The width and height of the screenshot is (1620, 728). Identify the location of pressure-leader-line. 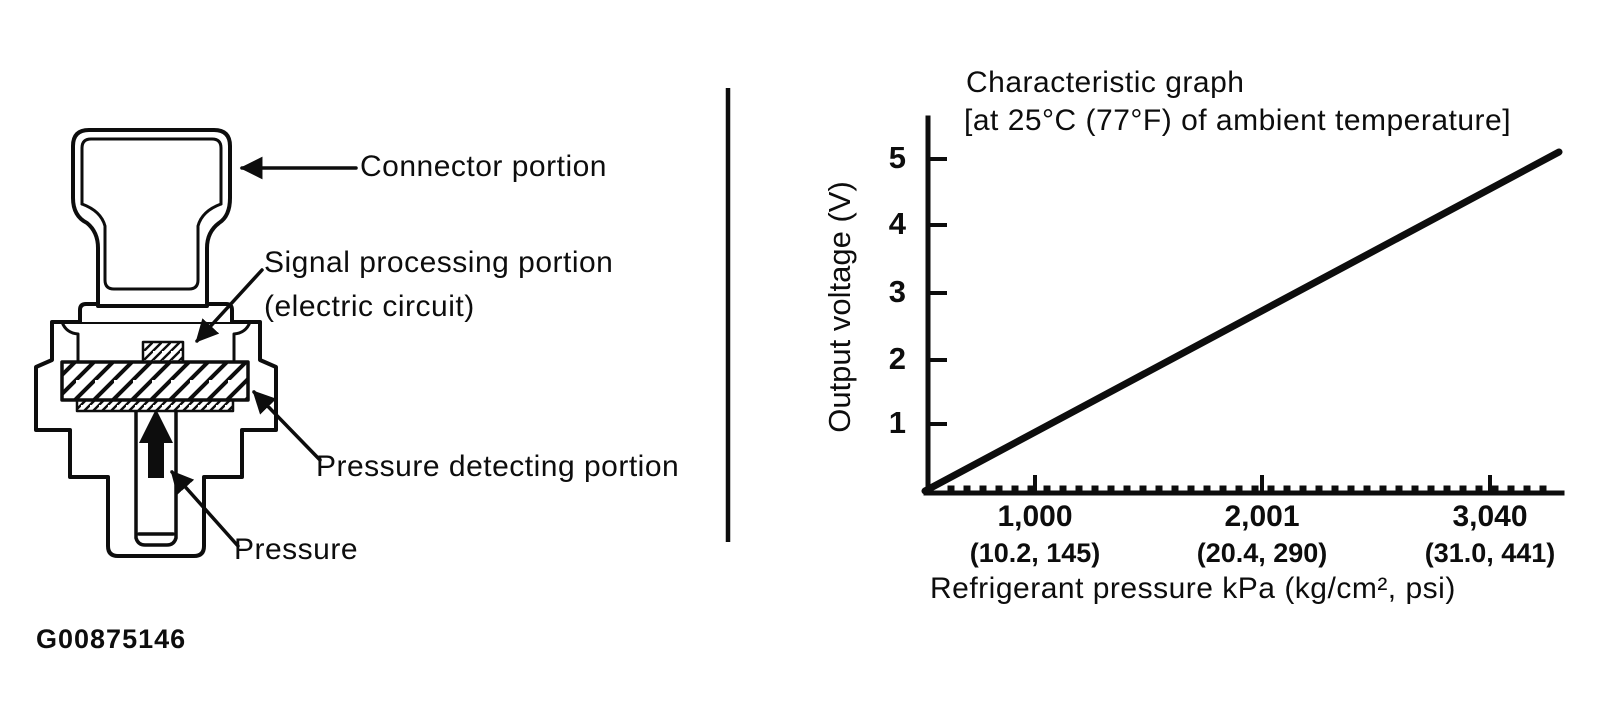
(205, 509).